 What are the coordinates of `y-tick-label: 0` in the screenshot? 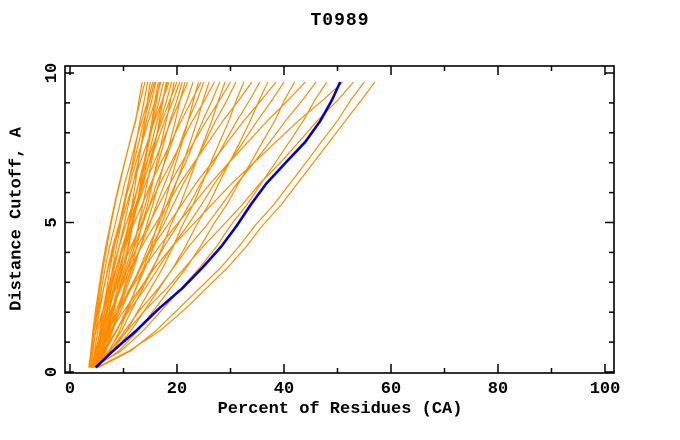 It's located at (52, 372).